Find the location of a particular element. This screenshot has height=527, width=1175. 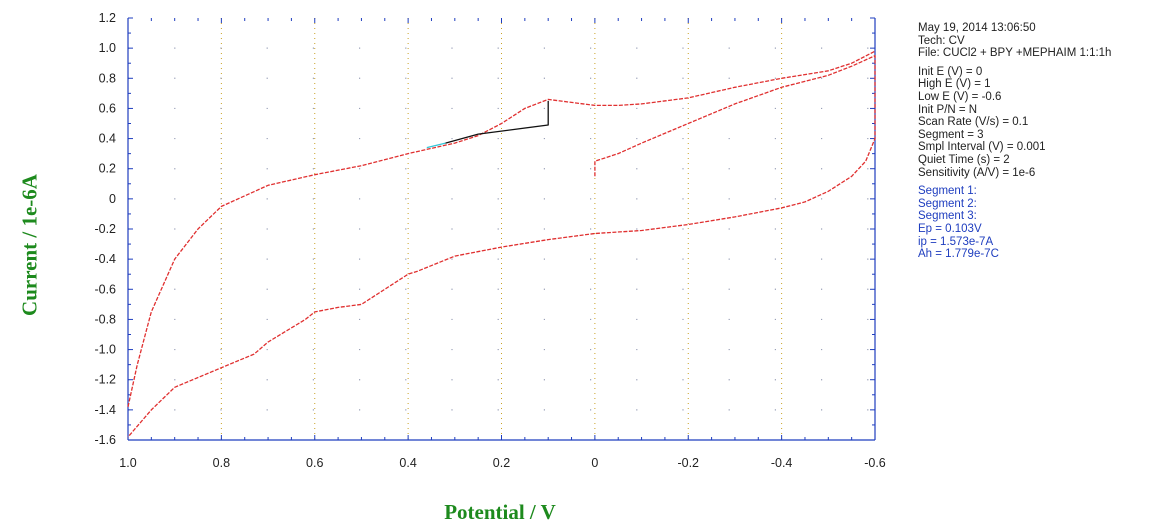

x-tick-label: 0 is located at coordinates (594, 463).